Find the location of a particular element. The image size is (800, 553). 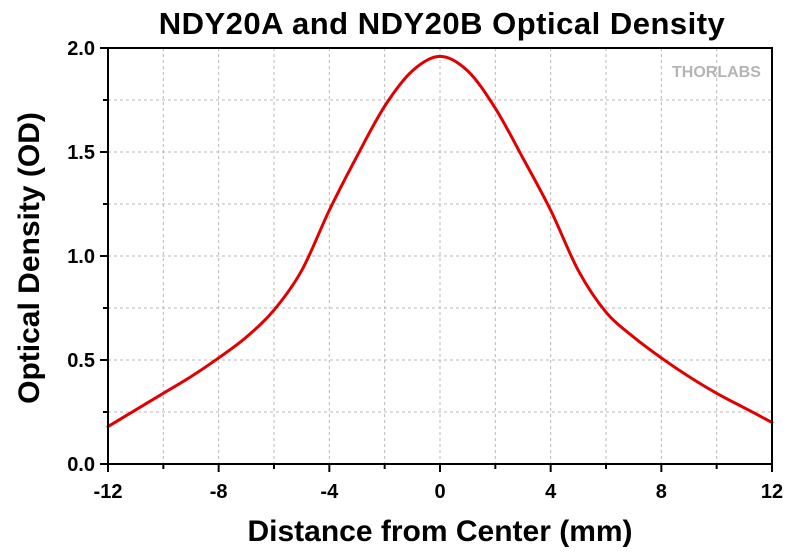

x-tick-label: 4 is located at coordinates (551, 492).